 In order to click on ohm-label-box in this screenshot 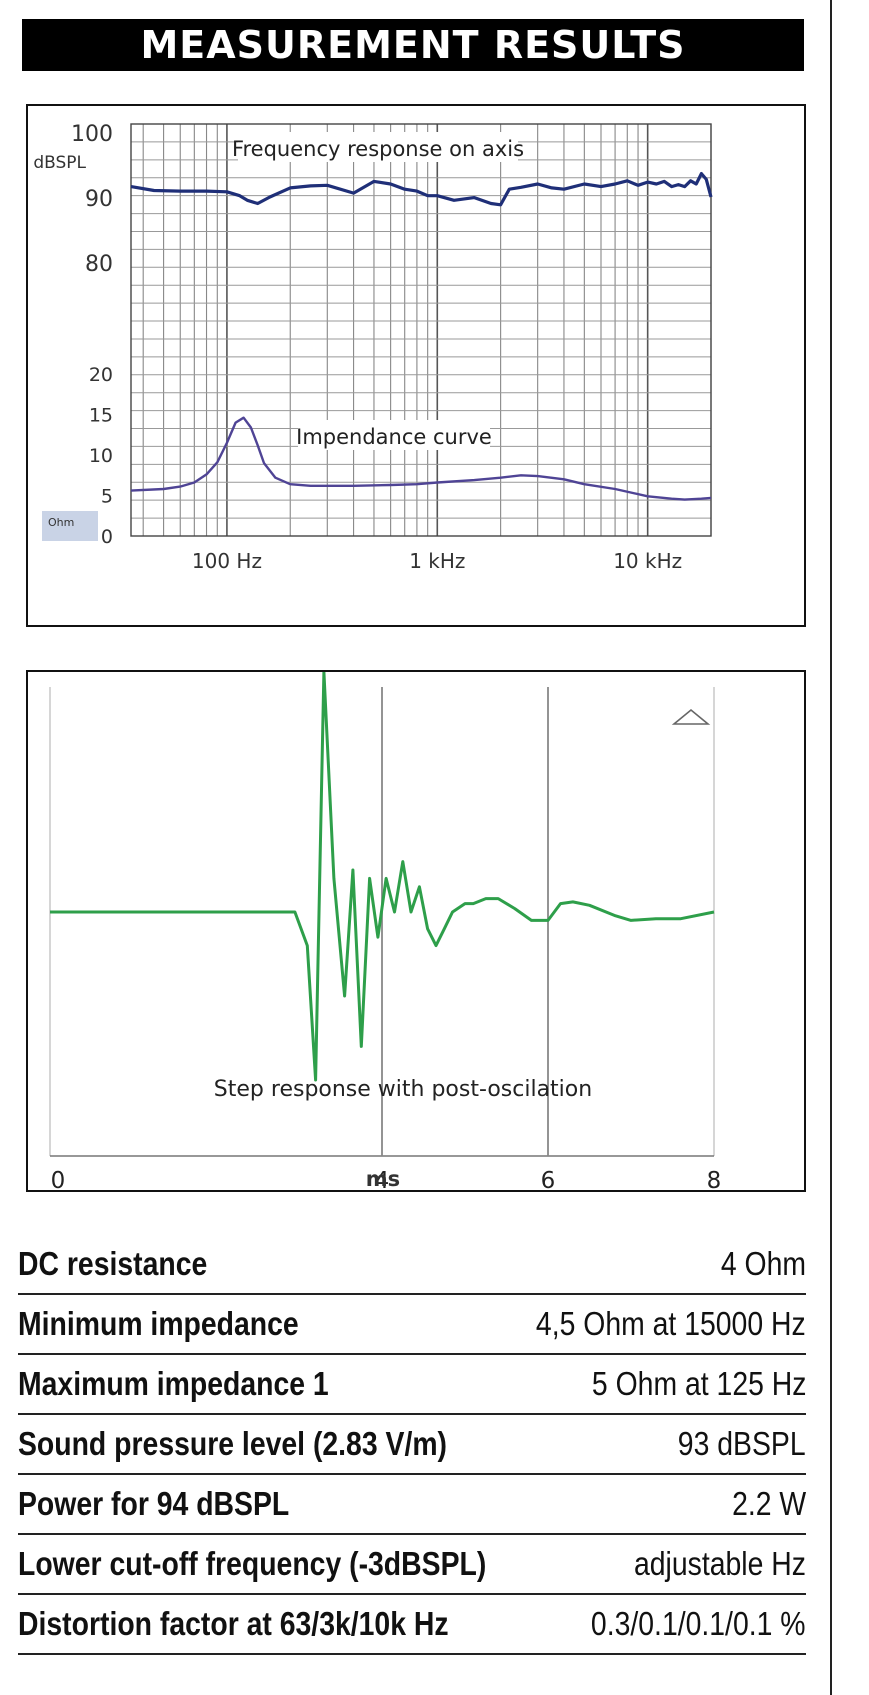, I will do `click(70, 526)`.